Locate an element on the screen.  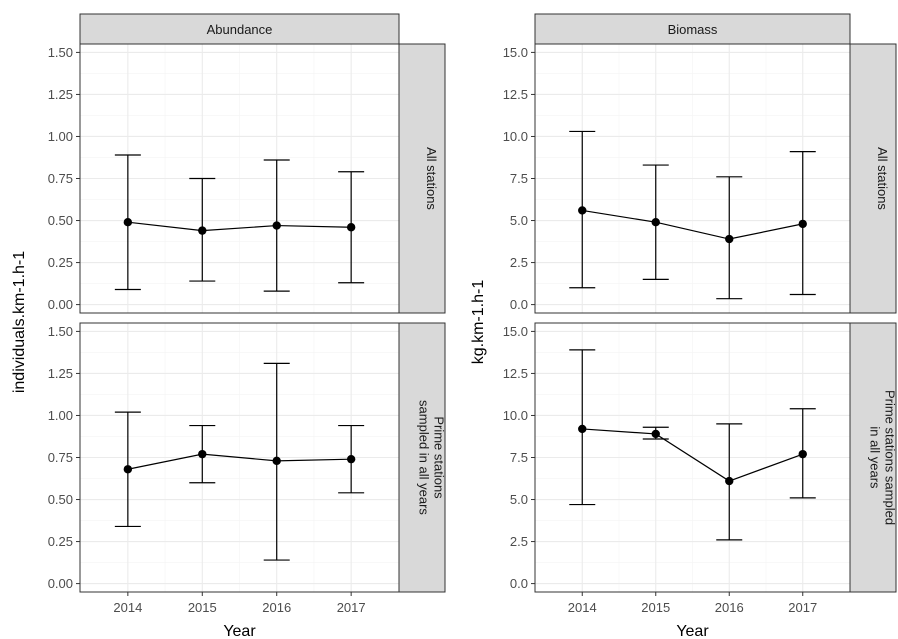
facet-title: Biomass is located at coordinates (693, 29).